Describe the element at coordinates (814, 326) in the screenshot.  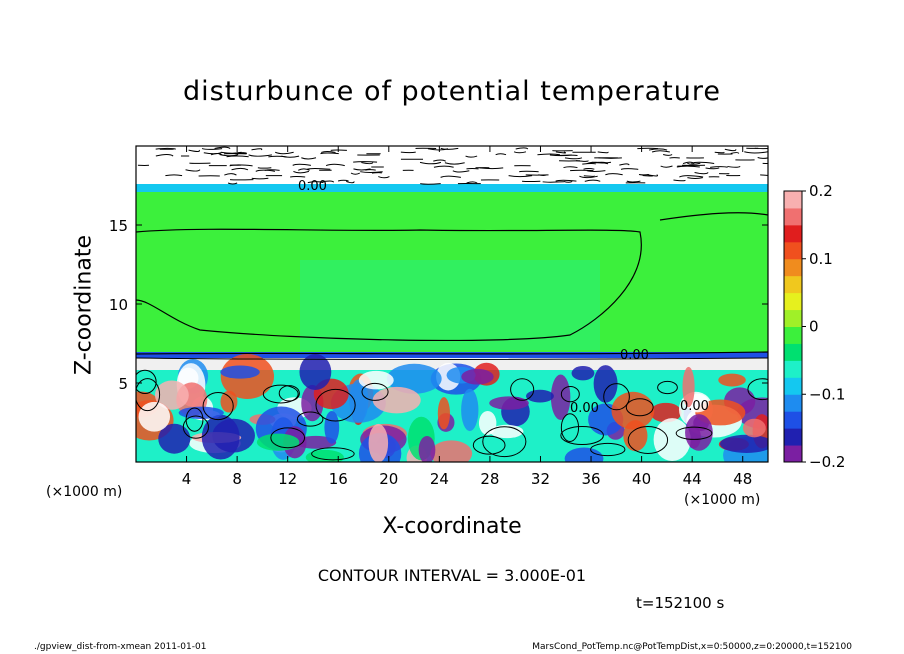
I see `colorbar: 0.2 0.1 0 −0.1 −0.2` at that location.